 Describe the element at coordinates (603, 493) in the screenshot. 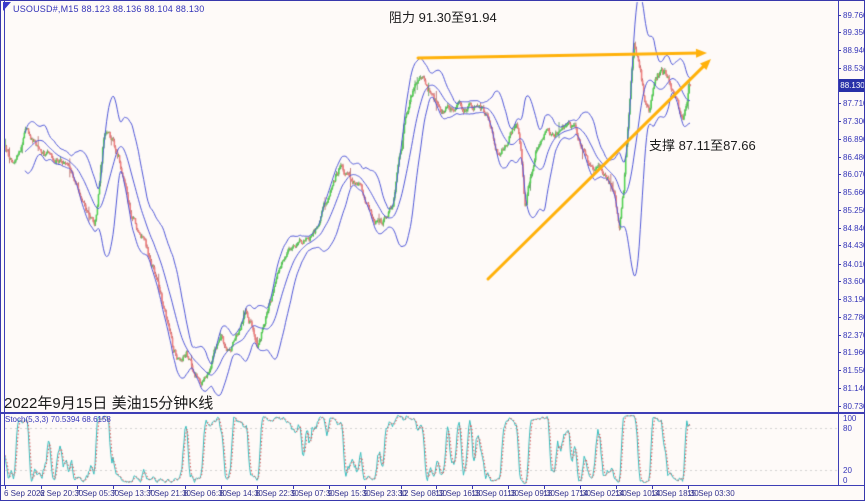

I see `time-tick-label: 14 Sep 02:30` at that location.